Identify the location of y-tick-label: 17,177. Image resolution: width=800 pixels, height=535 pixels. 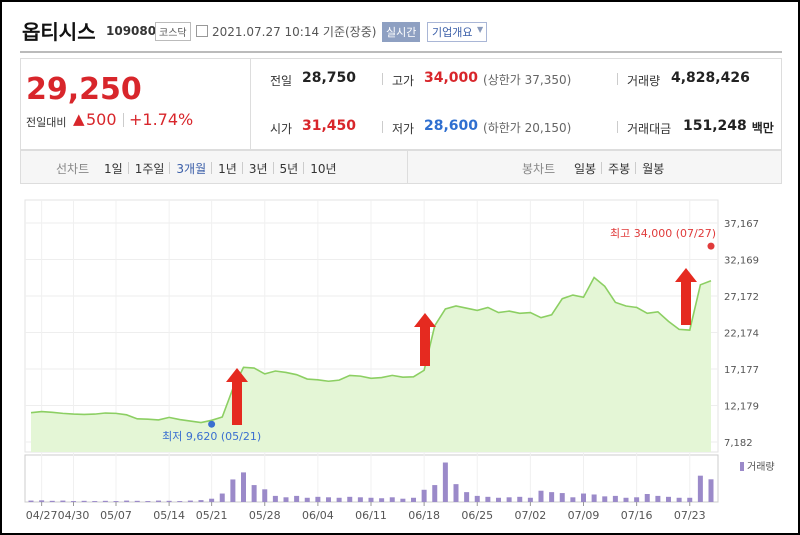
(741, 370).